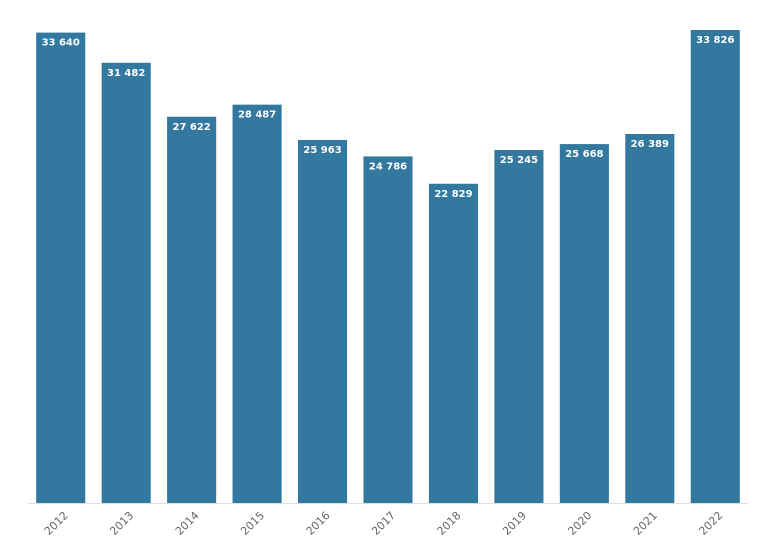  I want to click on x-tick-label: 2014, so click(187, 523).